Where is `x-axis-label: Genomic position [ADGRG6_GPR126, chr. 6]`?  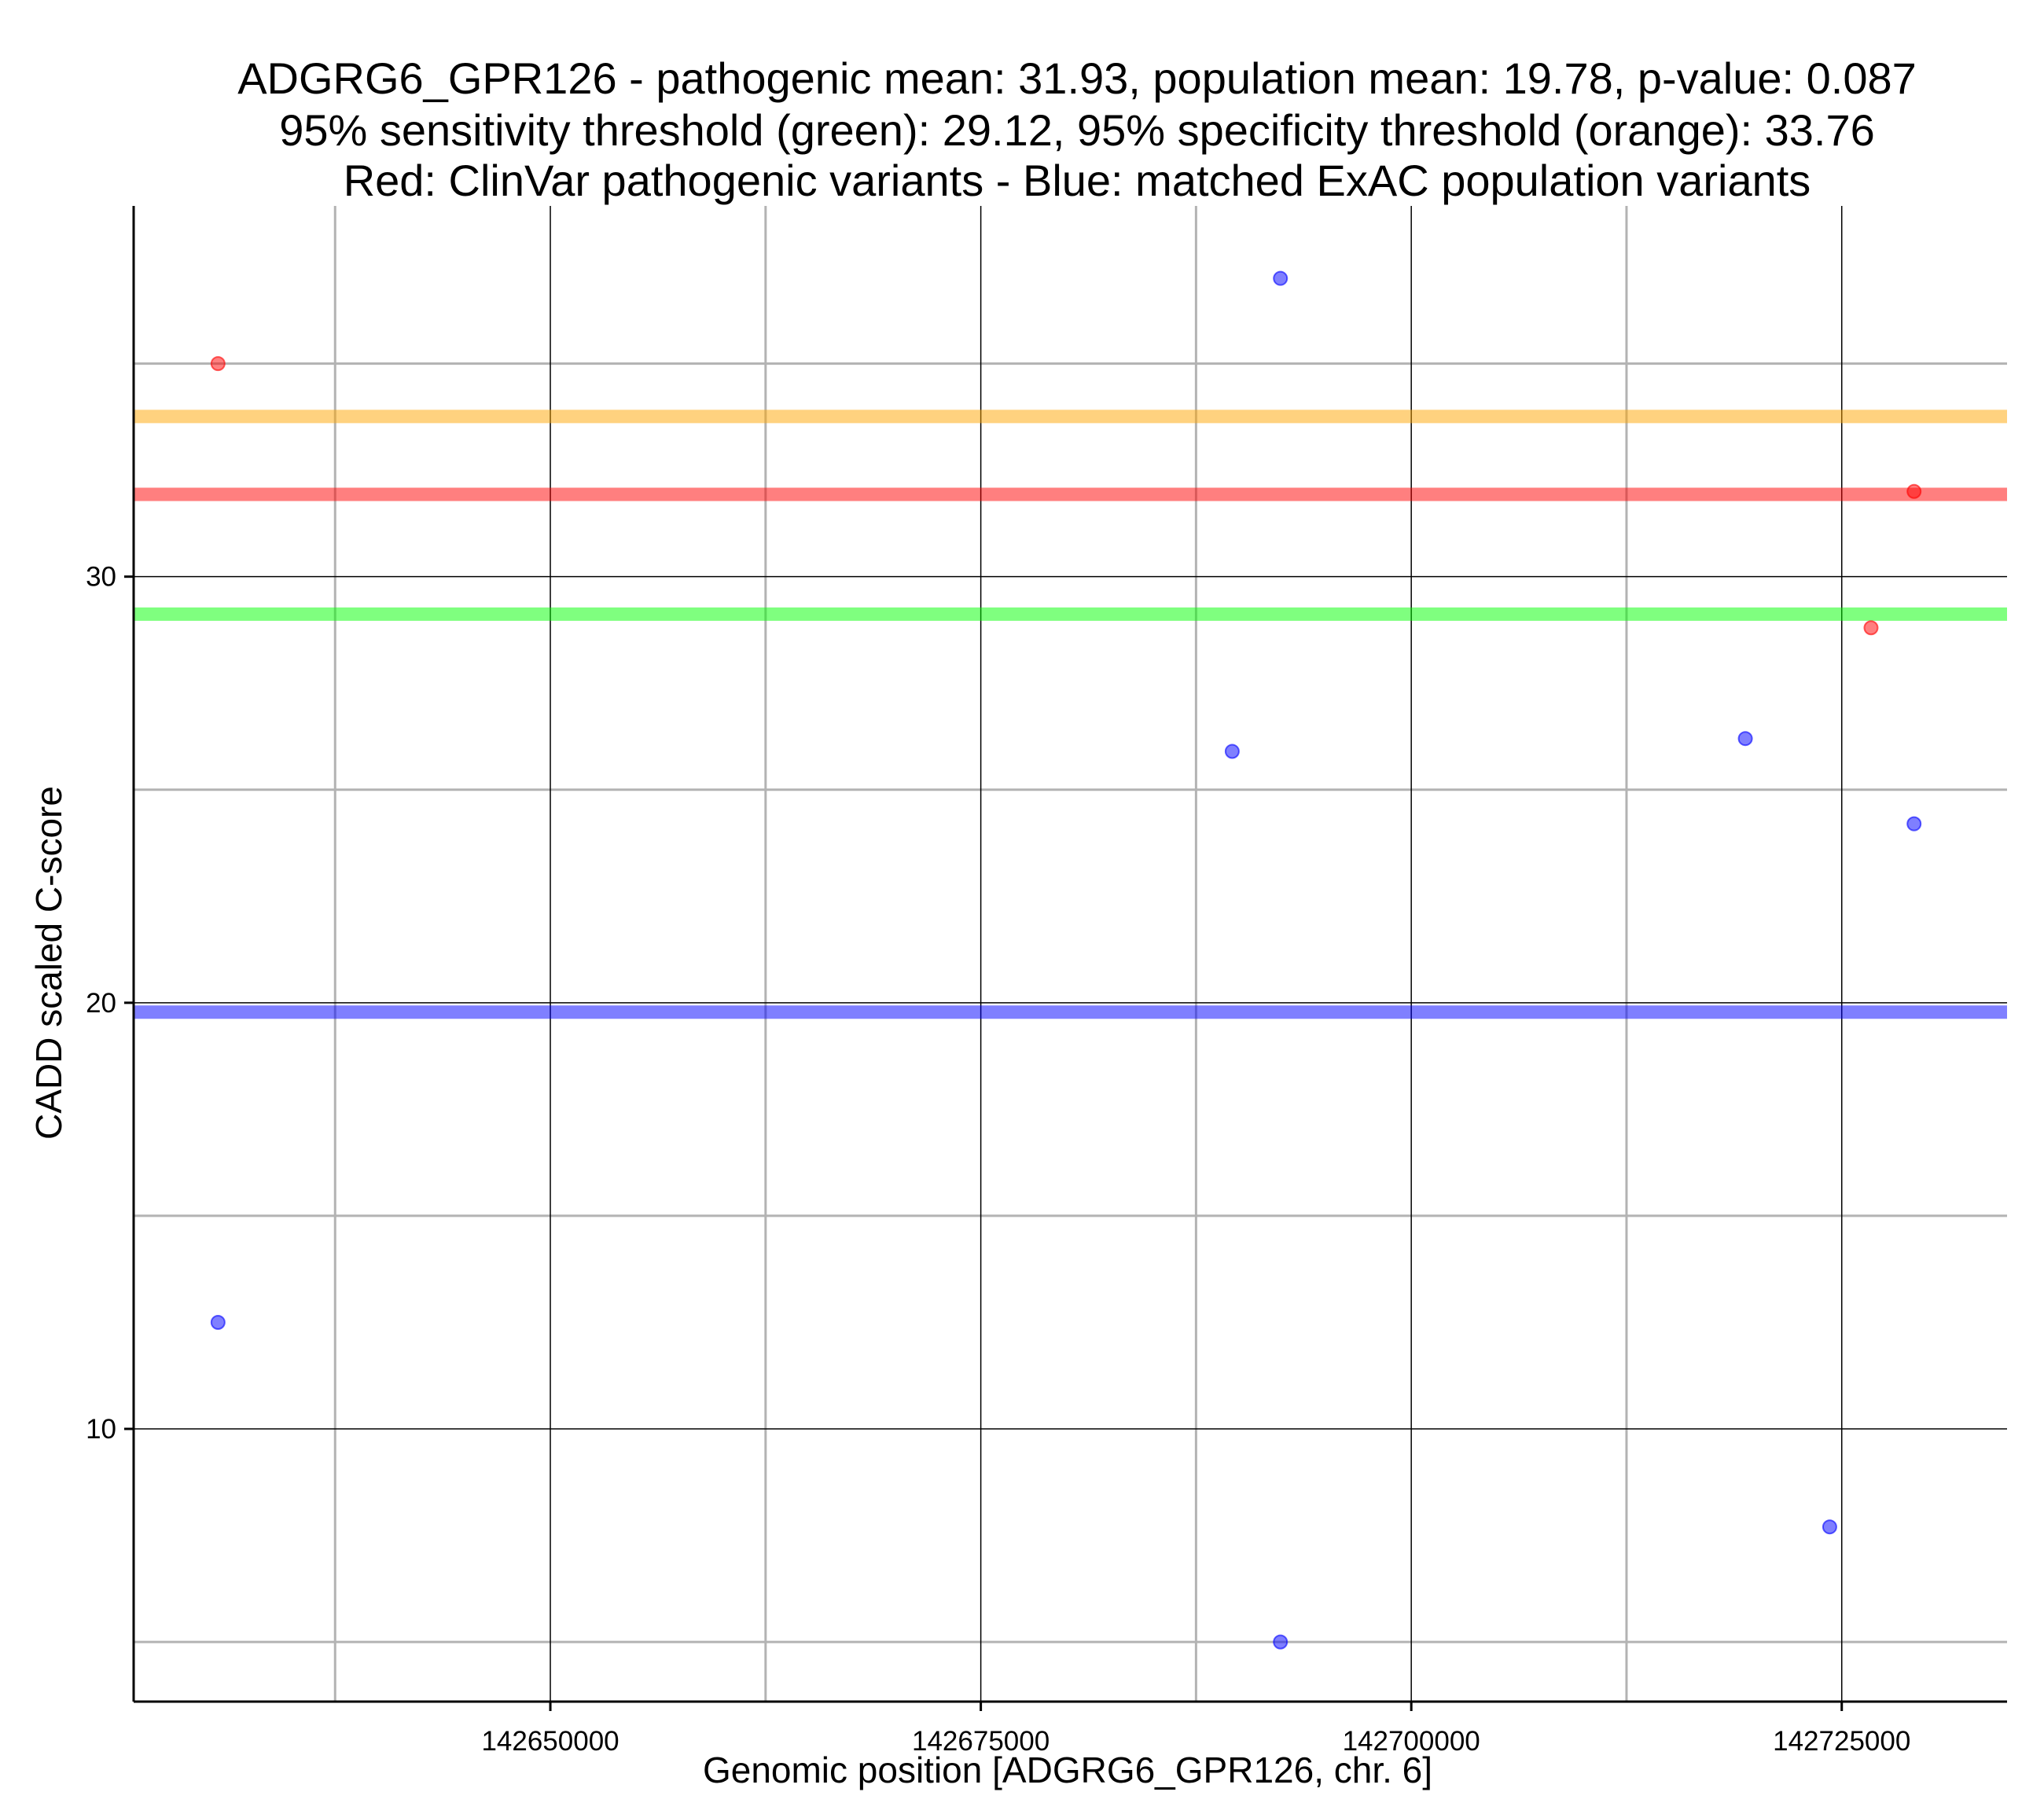
x-axis-label: Genomic position [ADGRG6_GPR126, chr. 6] is located at coordinates (1067, 1770).